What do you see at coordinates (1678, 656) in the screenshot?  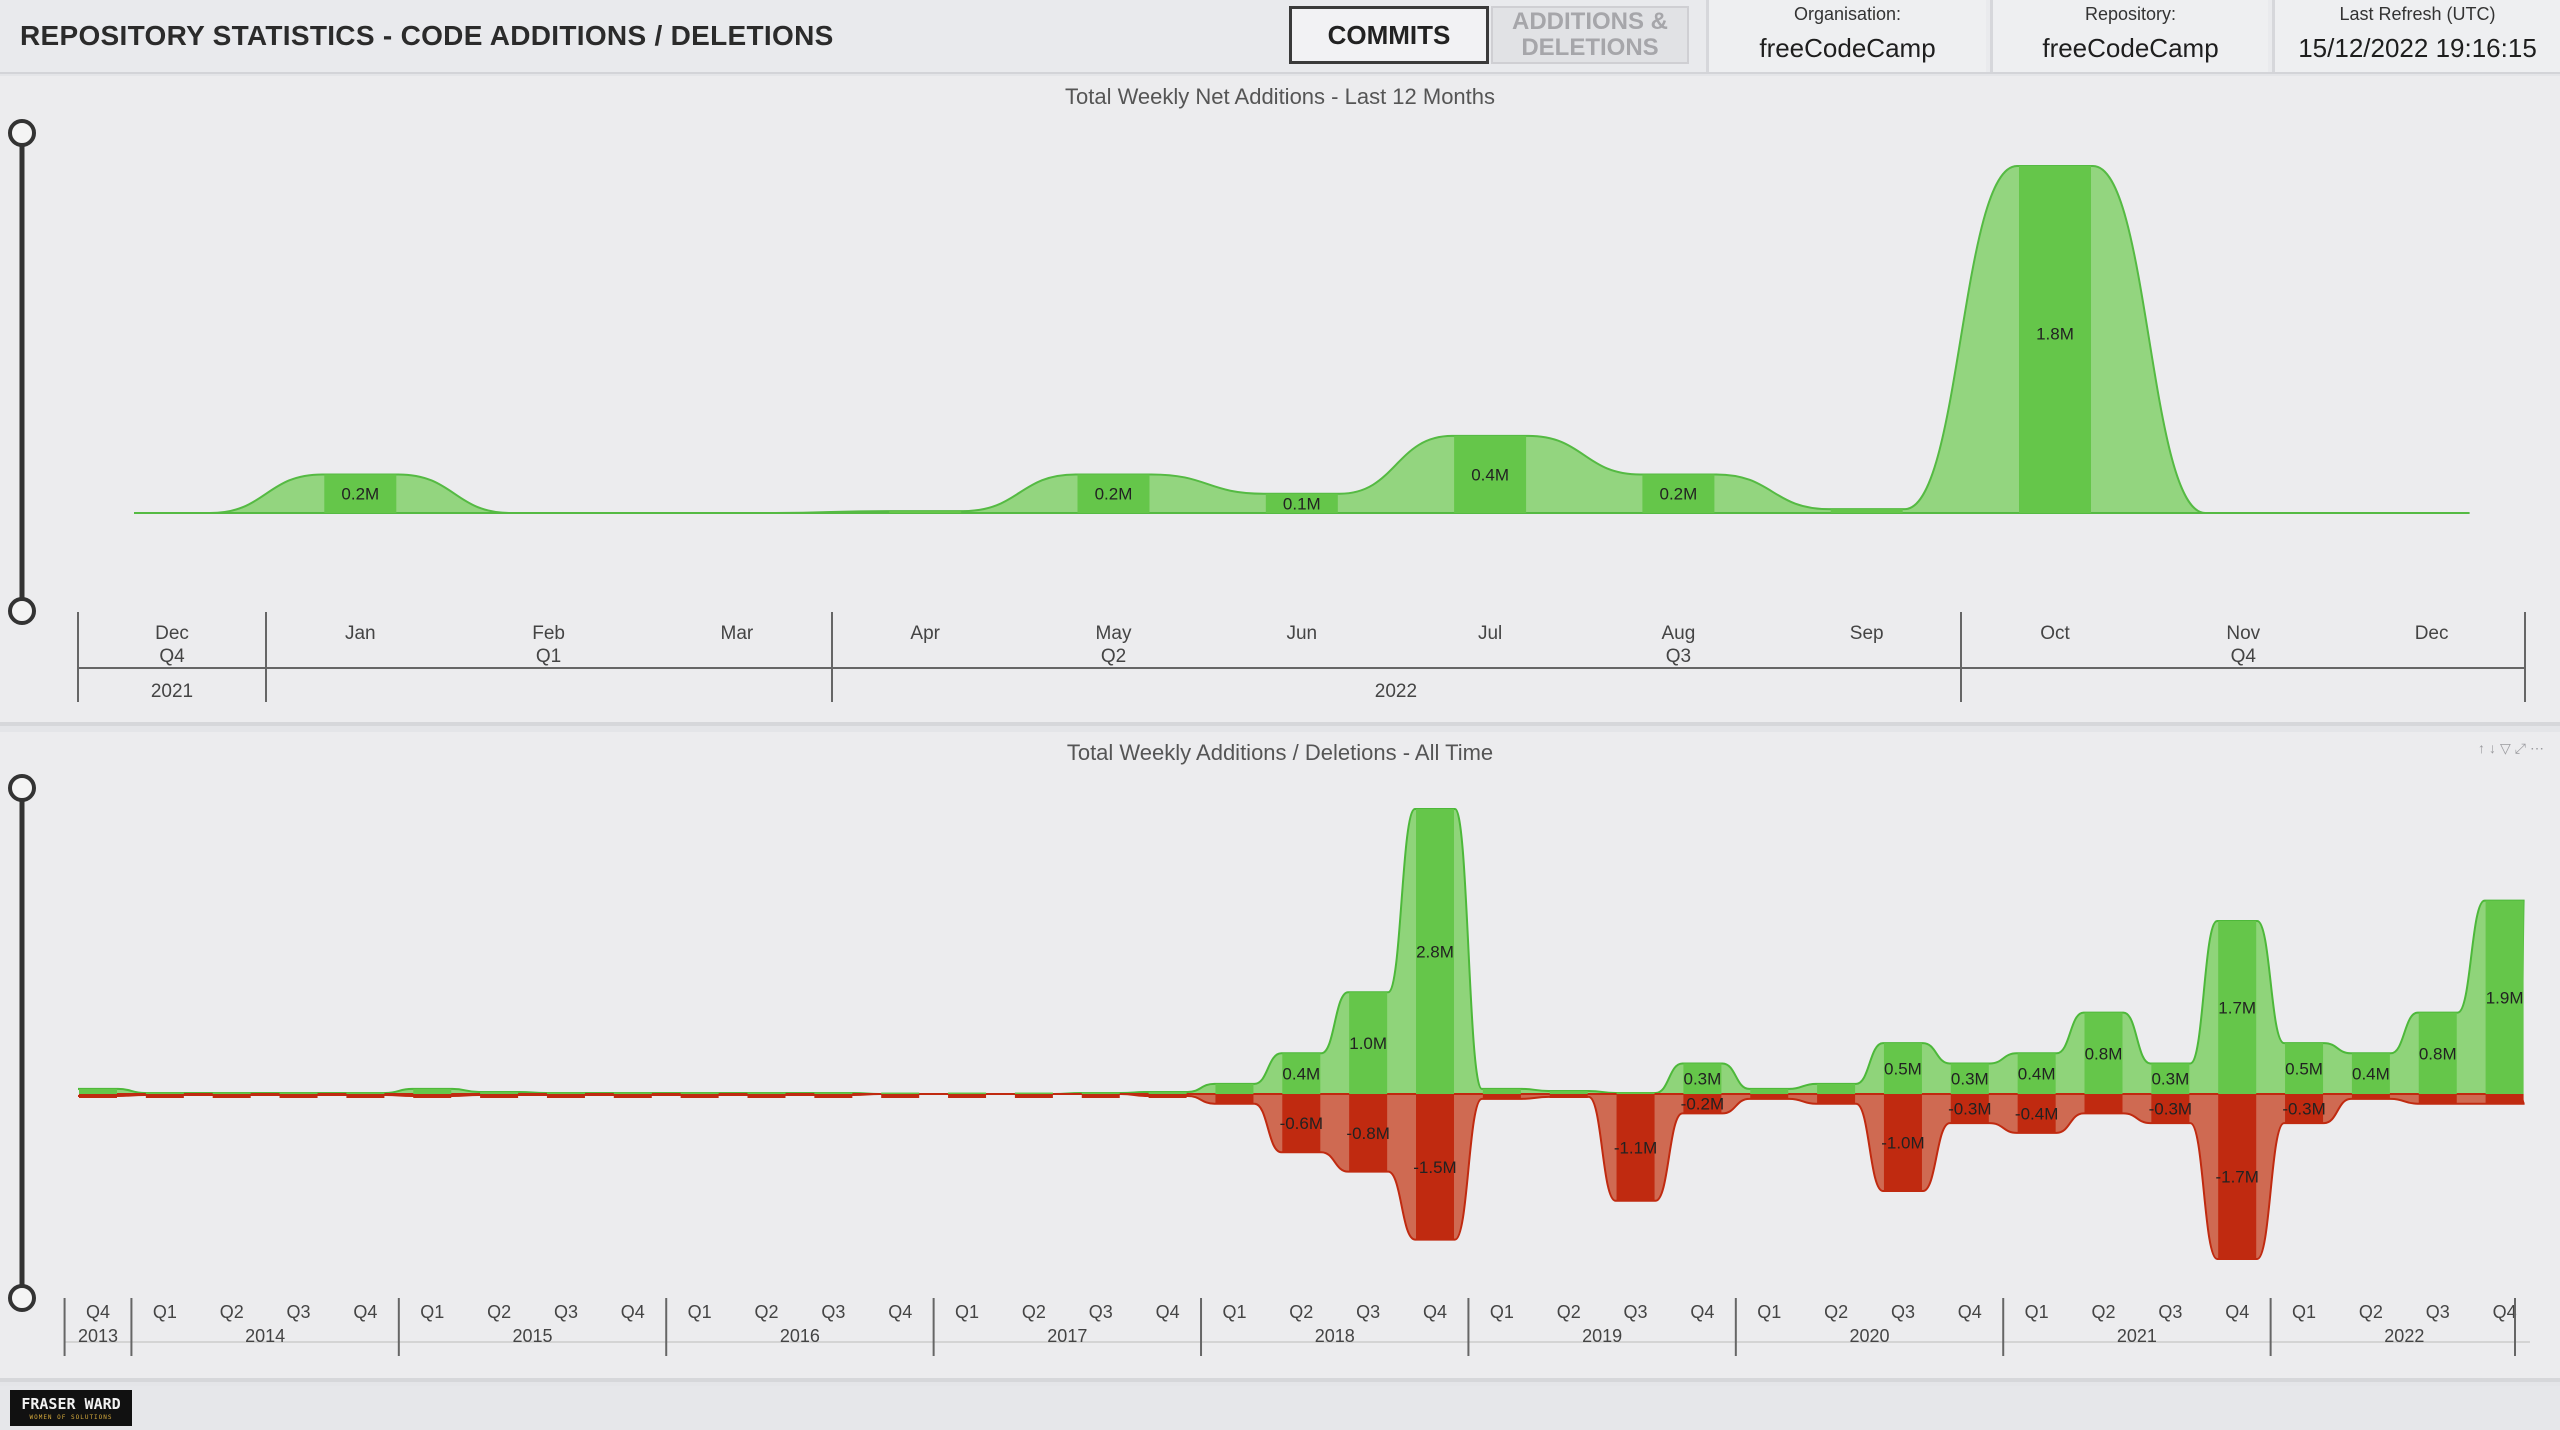 I see `net-additions-quarter-tick: Q3` at bounding box center [1678, 656].